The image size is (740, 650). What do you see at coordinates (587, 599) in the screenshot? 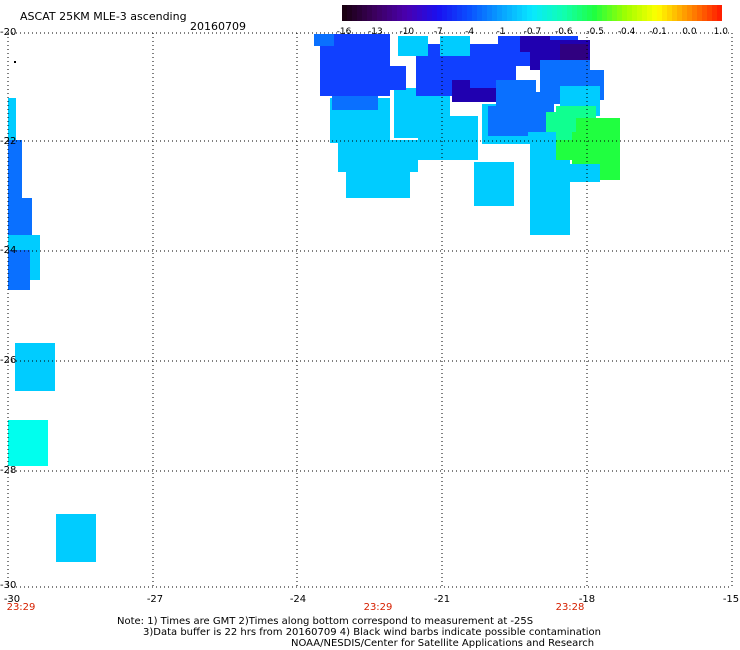
I see `x-label-lon-18: -18` at bounding box center [587, 599].